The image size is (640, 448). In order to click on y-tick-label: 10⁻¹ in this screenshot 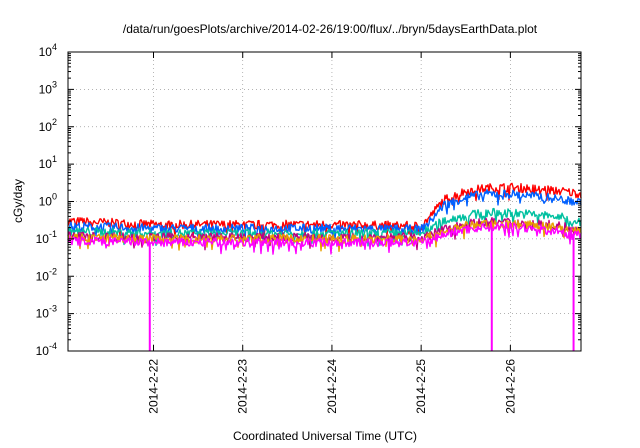, I will do `click(46, 237)`.